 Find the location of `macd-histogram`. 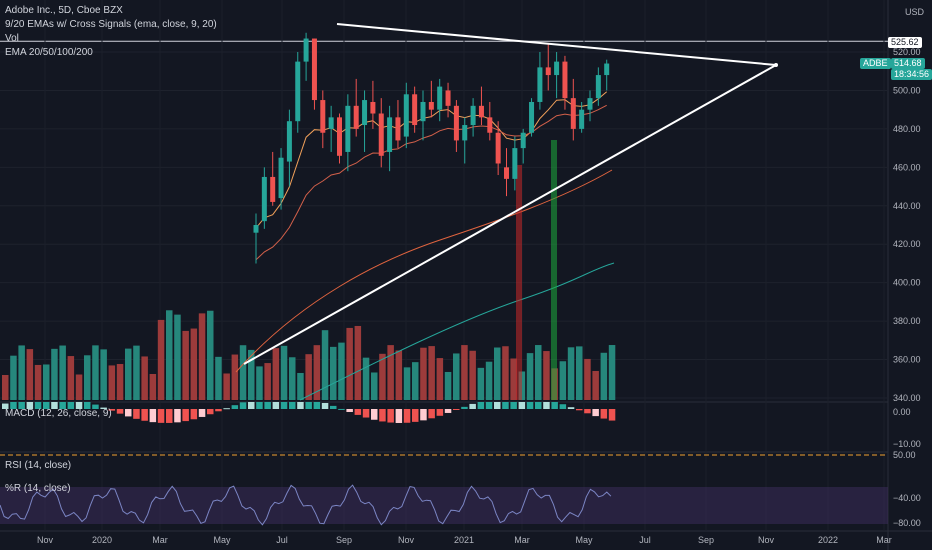

macd-histogram is located at coordinates (309, 412).